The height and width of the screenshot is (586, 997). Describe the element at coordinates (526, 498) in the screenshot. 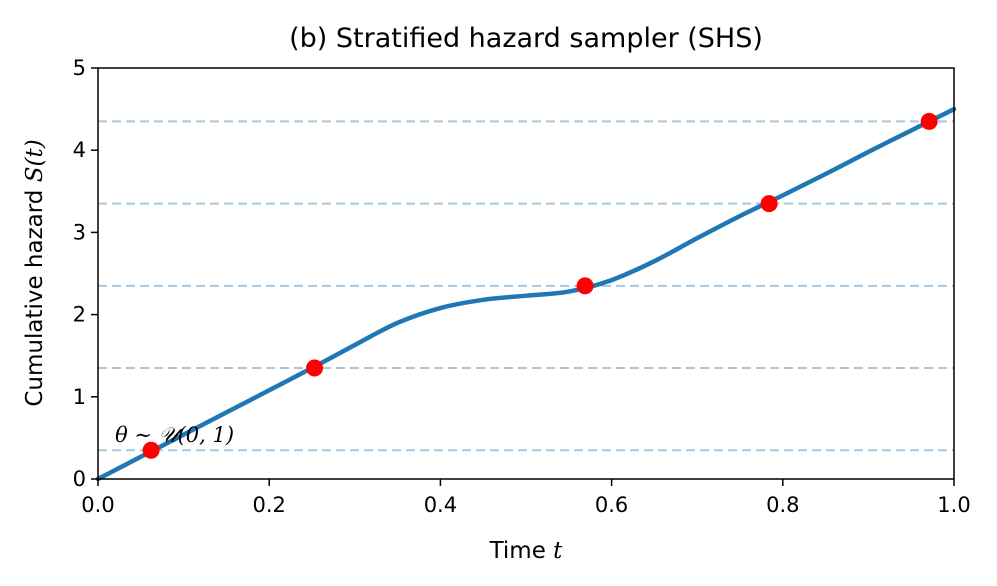

I see `x-axis-ticks: 0.0 0.2 0.4 0.6 0.8 1.0` at that location.